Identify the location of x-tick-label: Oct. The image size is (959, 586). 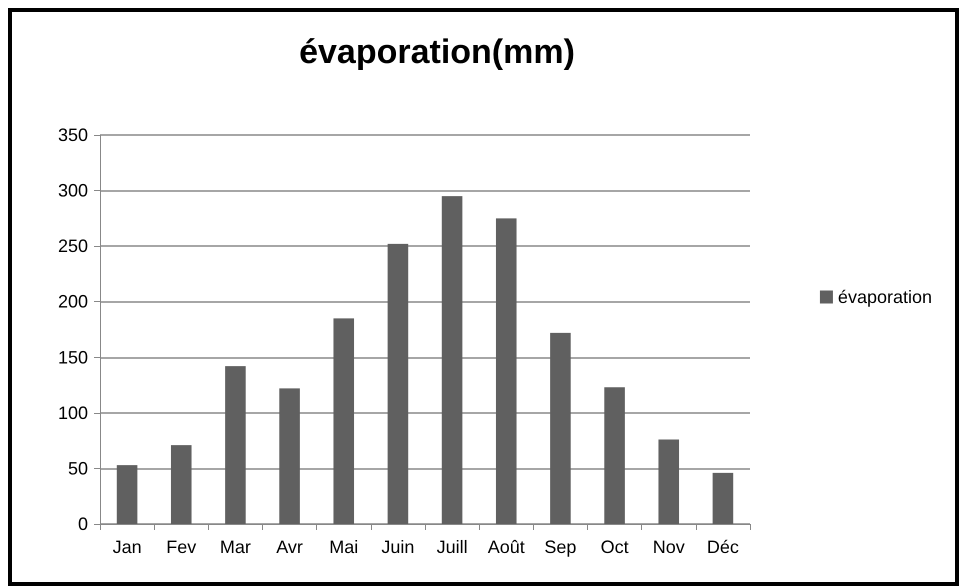
(614, 547).